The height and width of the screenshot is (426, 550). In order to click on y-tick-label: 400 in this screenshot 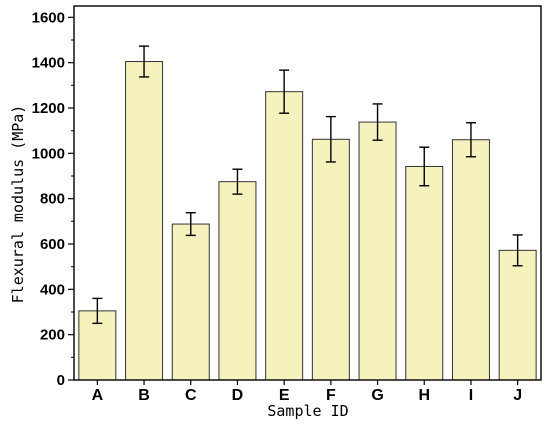, I will do `click(52, 289)`.